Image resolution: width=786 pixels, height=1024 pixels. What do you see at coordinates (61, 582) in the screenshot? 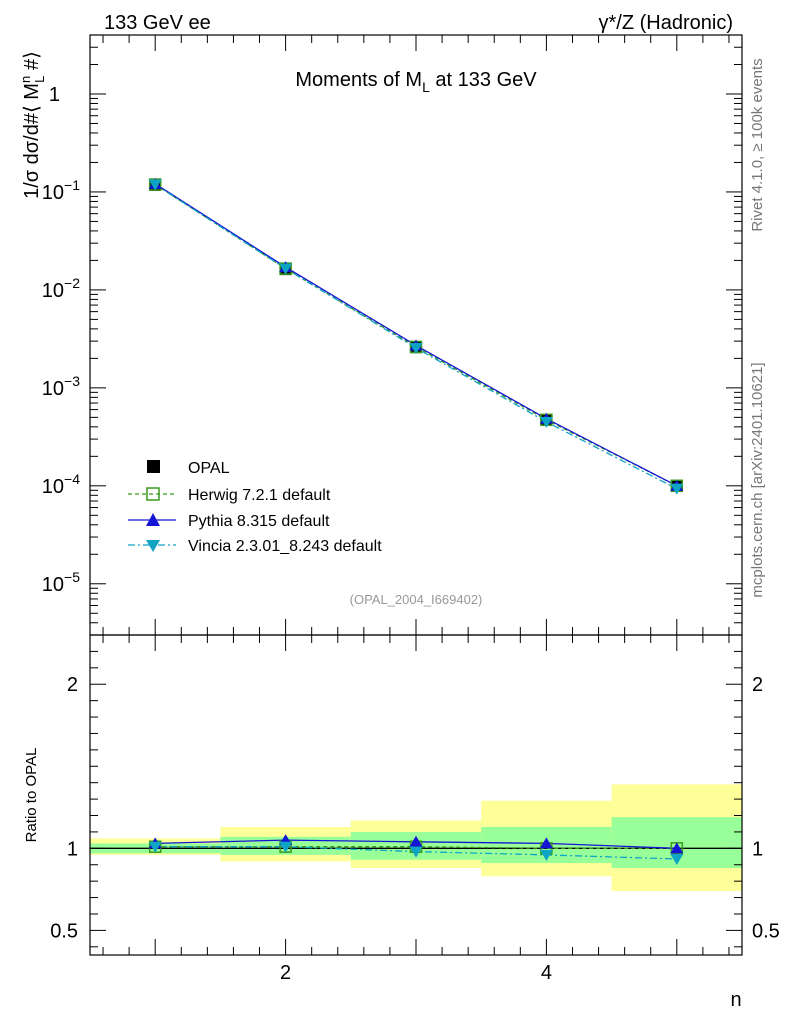
I see `main-ytick-label: 10⁻⁵` at bounding box center [61, 582].